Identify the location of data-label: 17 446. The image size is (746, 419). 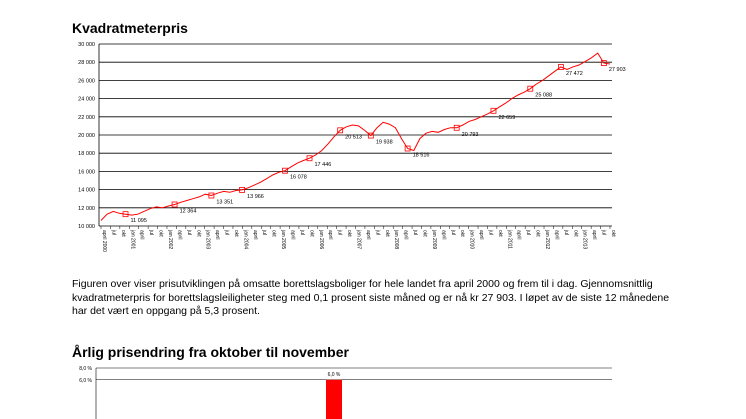
(323, 165).